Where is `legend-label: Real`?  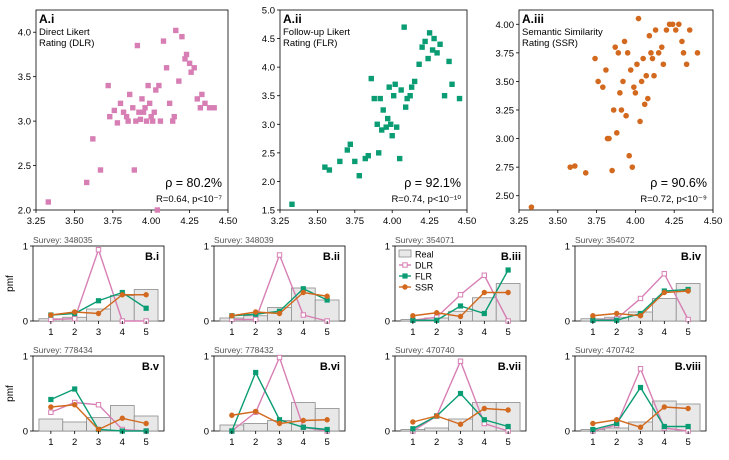
legend-label: Real is located at coordinates (424, 255).